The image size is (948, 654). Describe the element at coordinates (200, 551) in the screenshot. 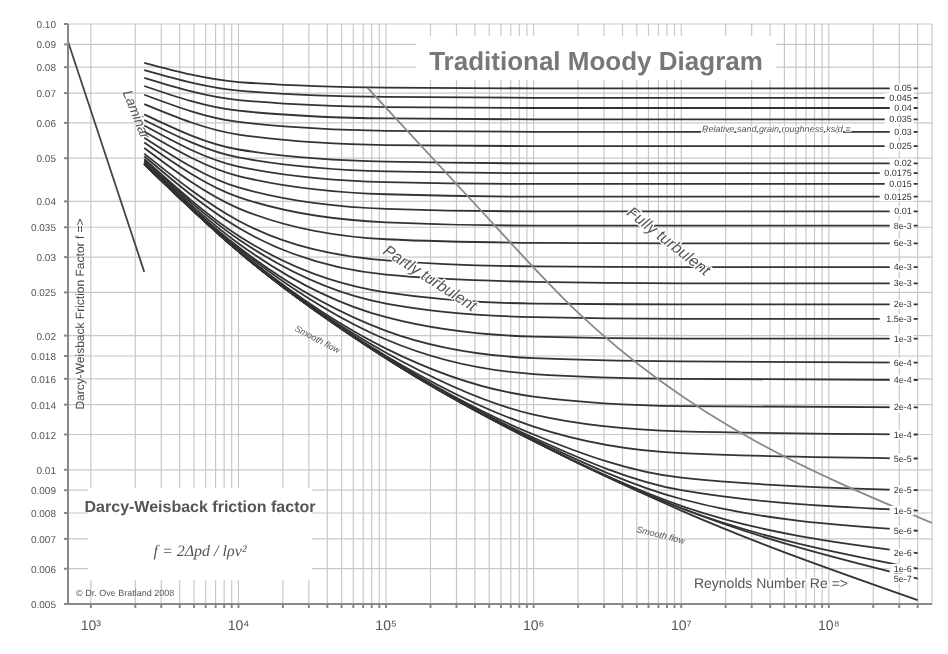

I see `annotation: f = 2Δpd / lρv²` at that location.